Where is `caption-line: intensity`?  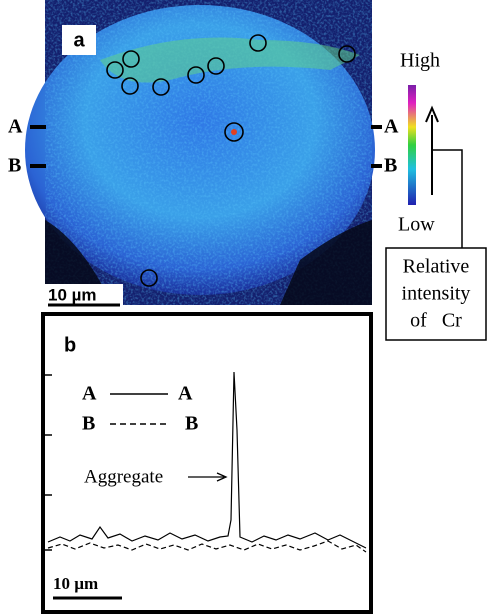
caption-line: intensity is located at coordinates (436, 294).